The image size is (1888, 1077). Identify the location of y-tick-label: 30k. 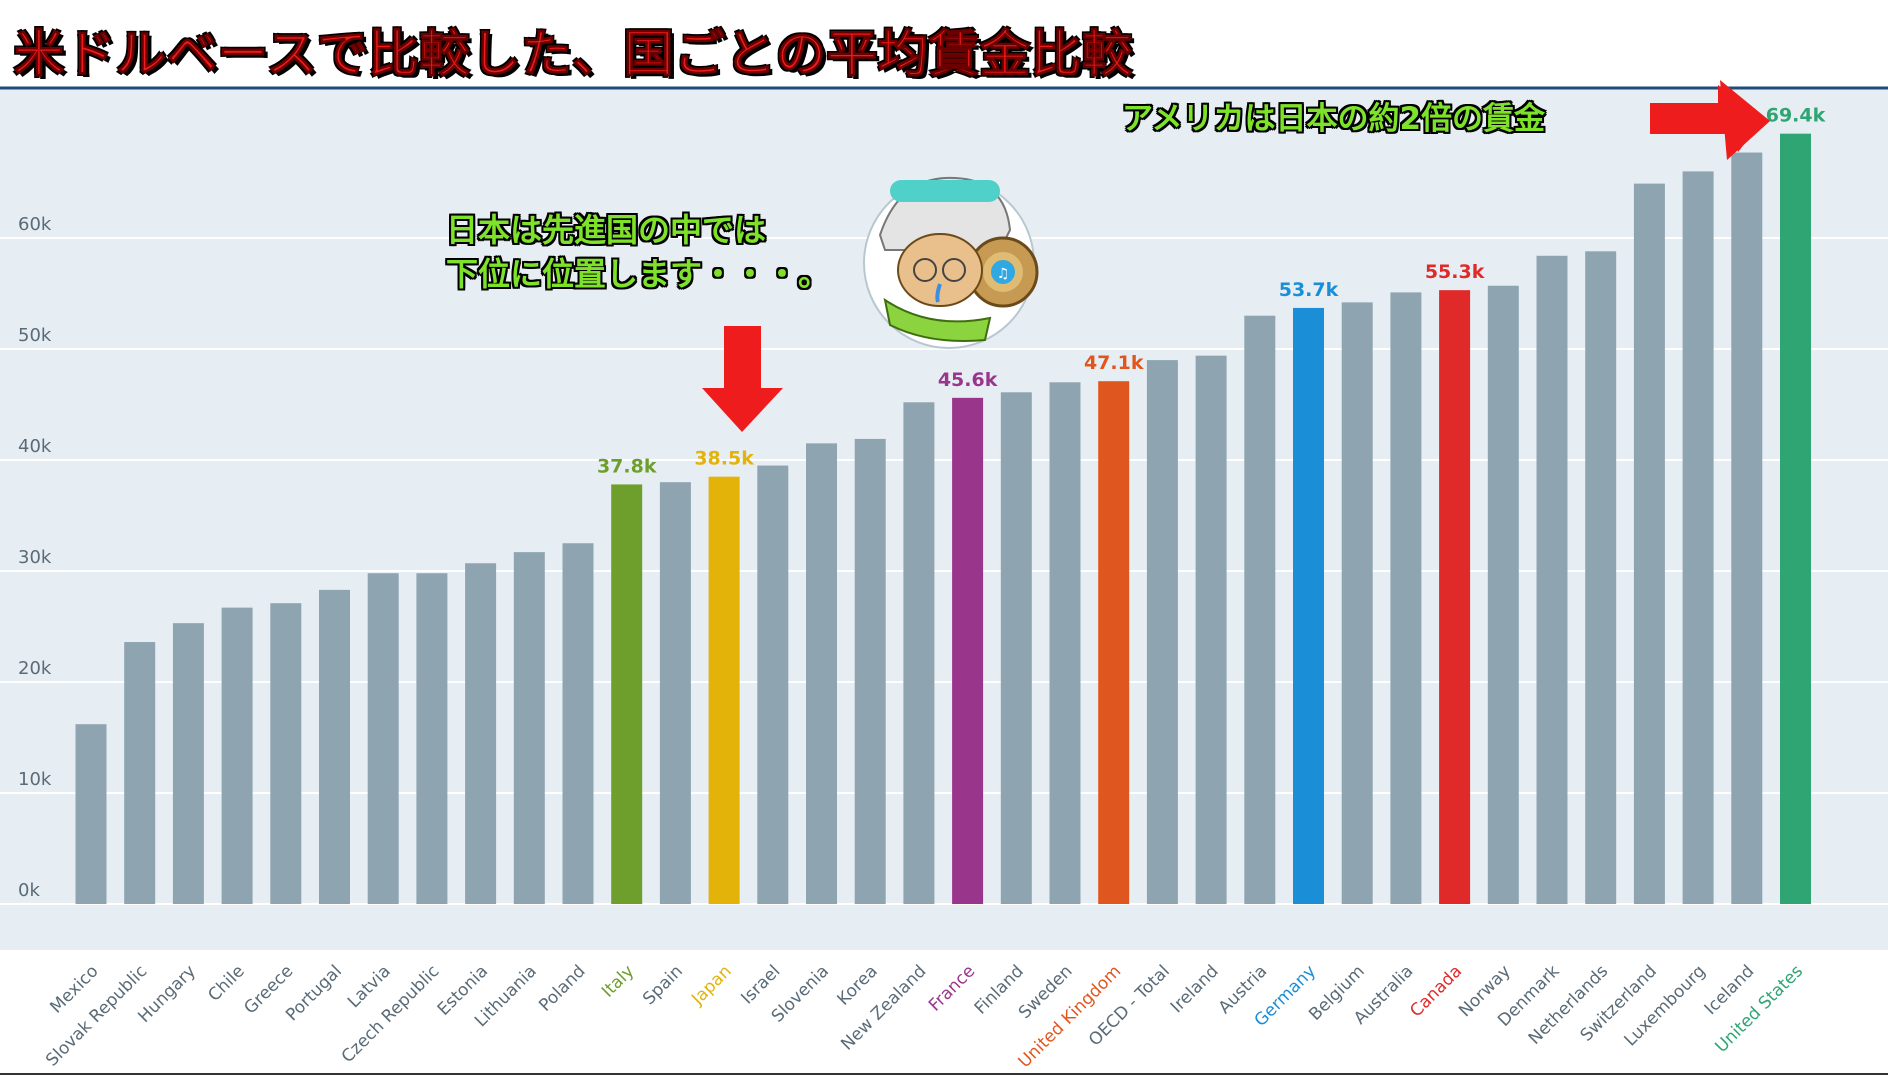
(35, 557).